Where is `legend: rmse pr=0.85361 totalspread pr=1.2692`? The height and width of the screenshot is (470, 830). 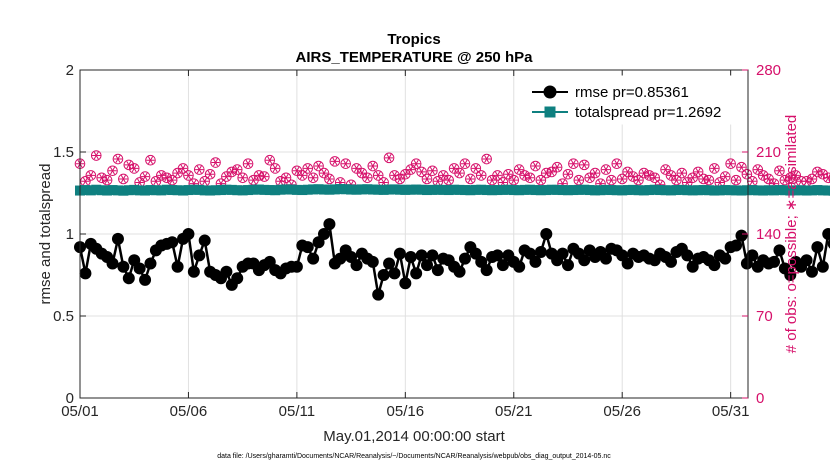
legend: rmse pr=0.85361 totalspread pr=1.2692 is located at coordinates (632, 100).